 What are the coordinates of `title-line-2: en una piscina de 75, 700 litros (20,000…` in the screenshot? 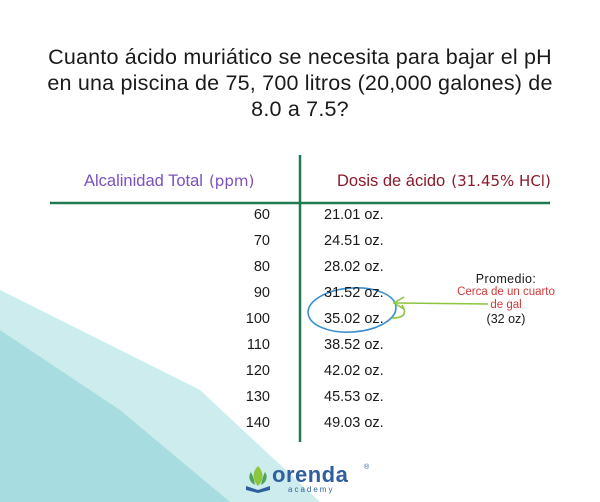 It's located at (300, 83).